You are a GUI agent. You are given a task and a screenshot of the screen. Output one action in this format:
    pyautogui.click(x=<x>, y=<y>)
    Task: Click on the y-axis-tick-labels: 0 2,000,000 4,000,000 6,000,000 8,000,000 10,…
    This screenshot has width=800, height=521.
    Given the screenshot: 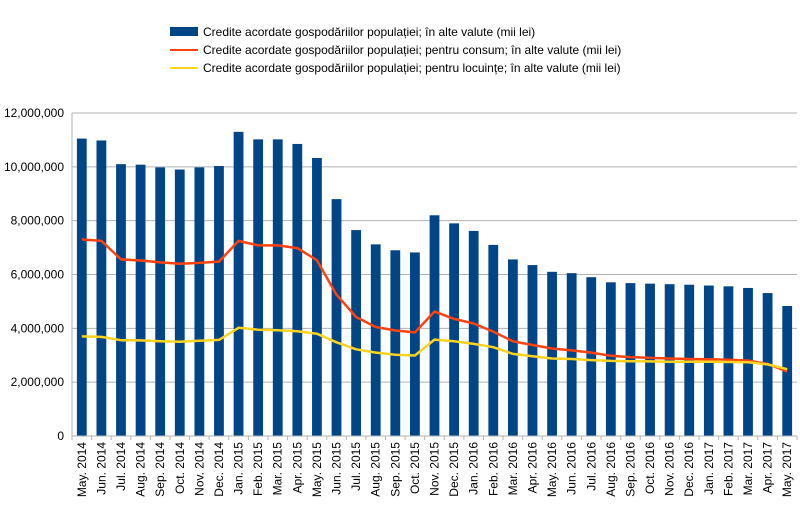 What is the action you would take?
    pyautogui.click(x=34, y=274)
    